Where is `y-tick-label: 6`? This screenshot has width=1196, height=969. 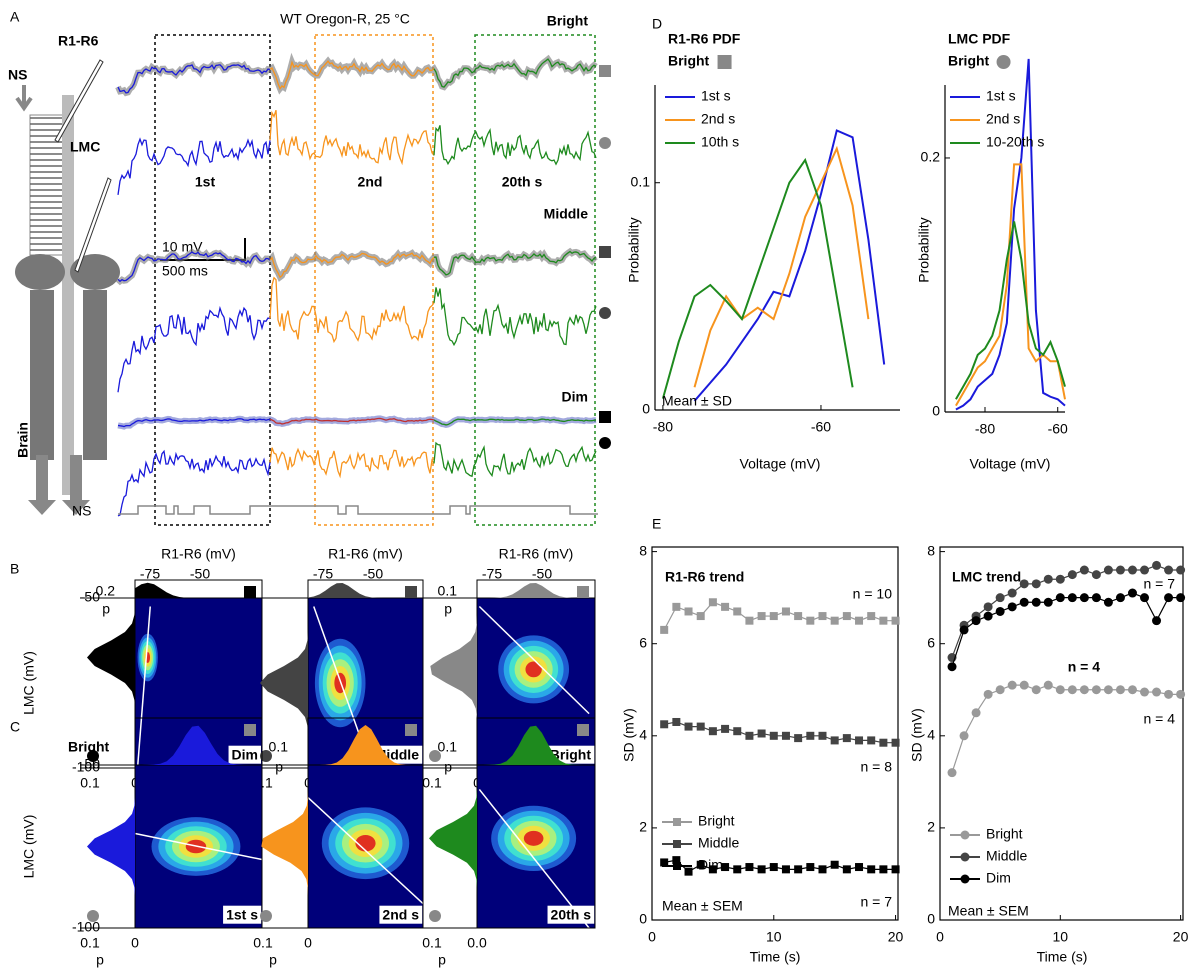
y-tick-label: 6 is located at coordinates (643, 642).